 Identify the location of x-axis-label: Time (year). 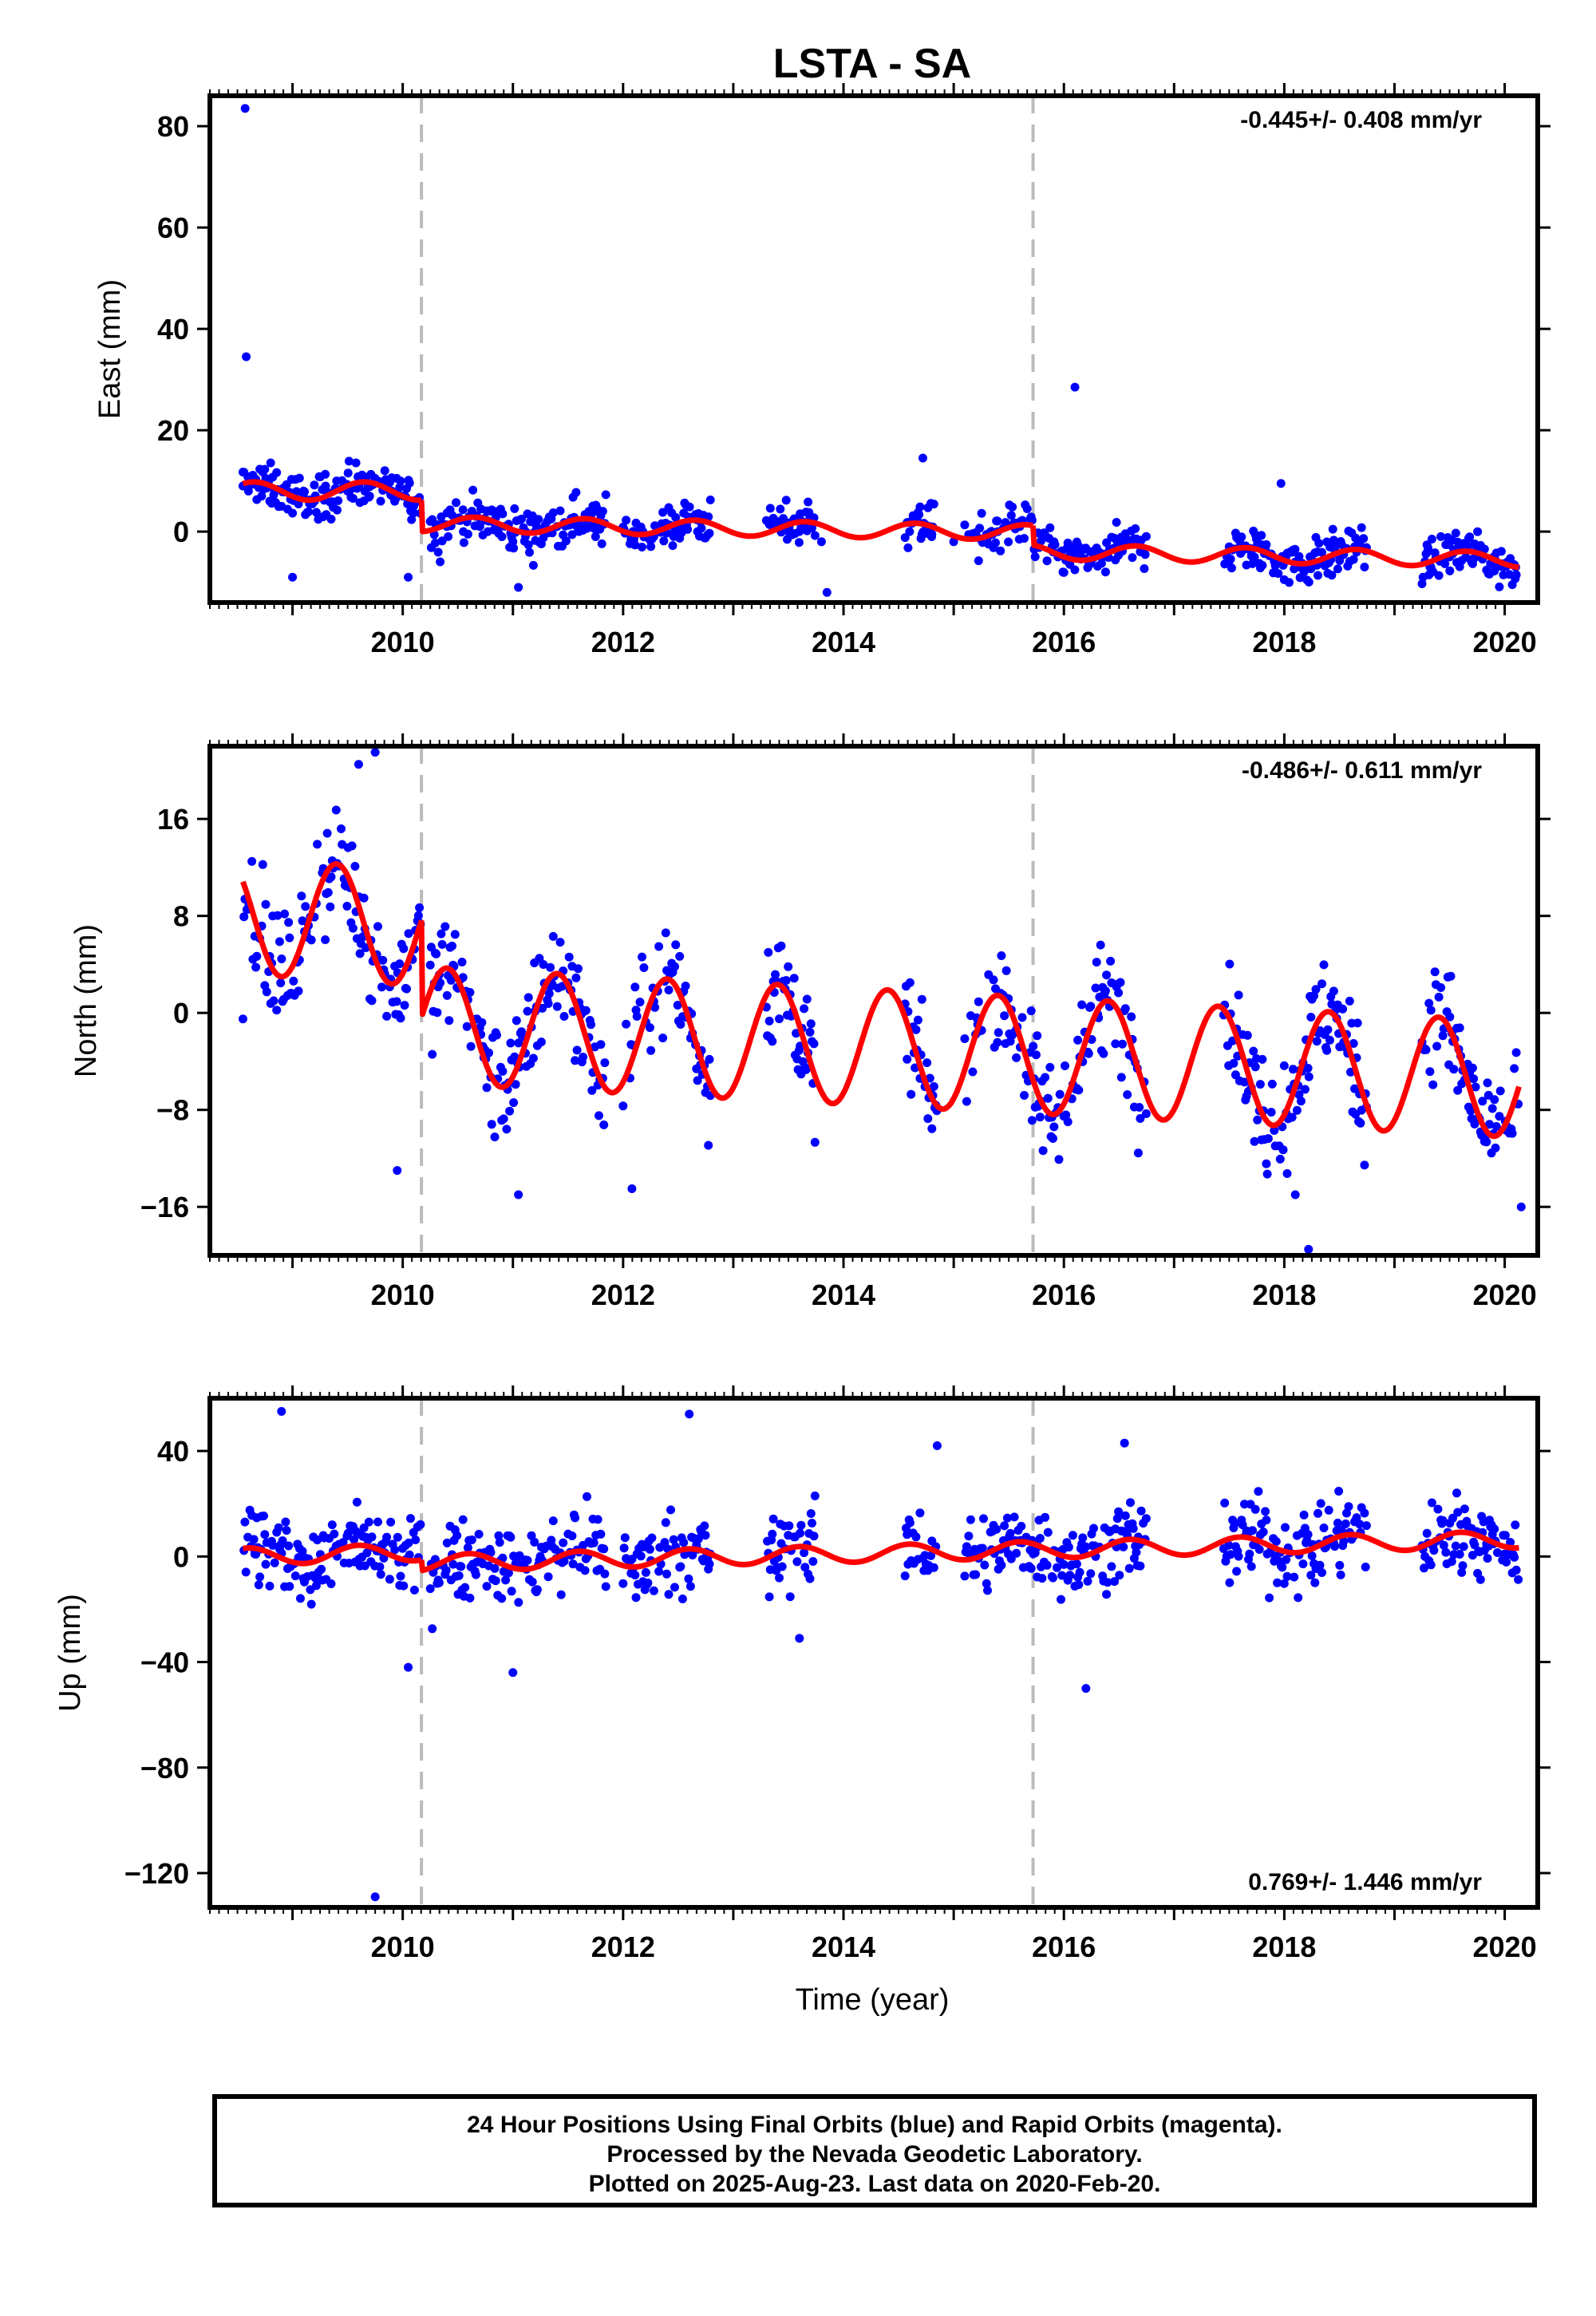
(873, 2000).